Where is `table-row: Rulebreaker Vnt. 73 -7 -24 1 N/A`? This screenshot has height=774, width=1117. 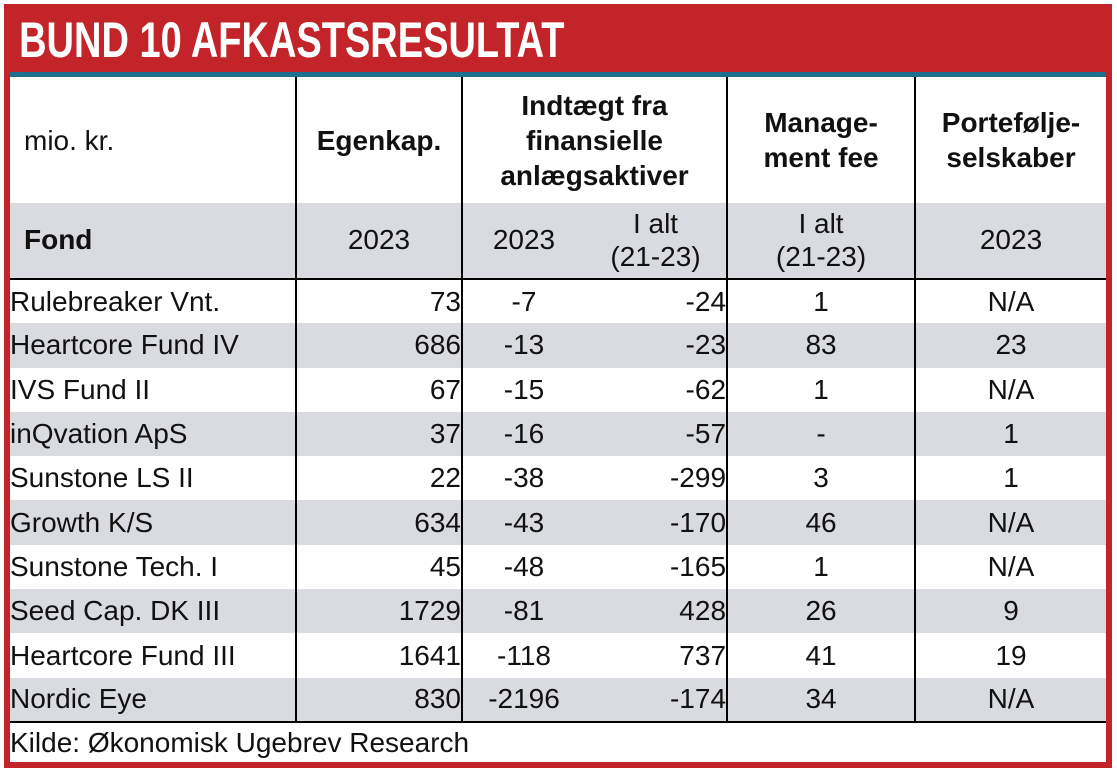 table-row: Rulebreaker Vnt. 73 -7 -24 1 N/A is located at coordinates (558, 301).